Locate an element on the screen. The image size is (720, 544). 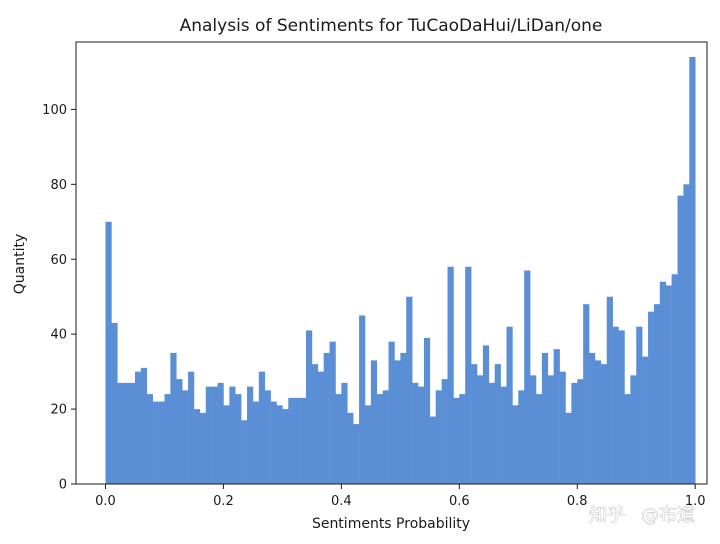
x-tick-label: 0.0 is located at coordinates (105, 501).